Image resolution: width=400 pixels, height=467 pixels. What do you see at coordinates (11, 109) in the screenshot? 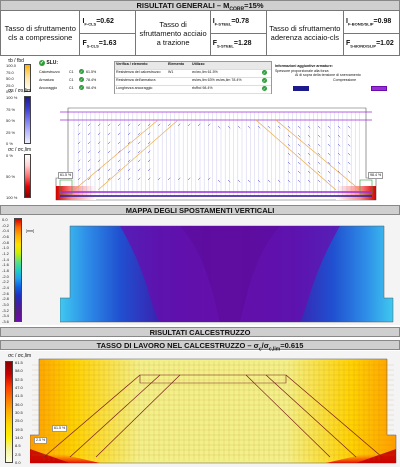
I see `steel-tick: 75 %` at bounding box center [11, 109].